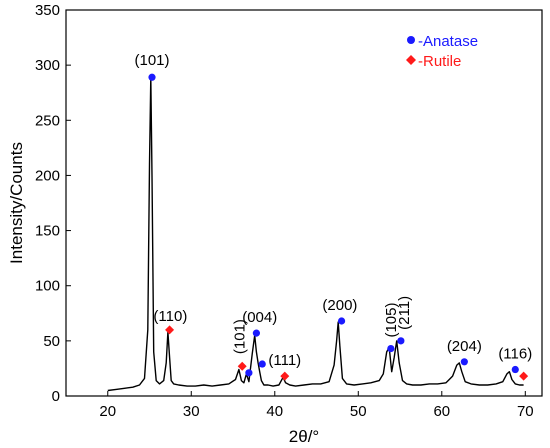  I want to click on x-tick-label: 70, so click(525, 411).